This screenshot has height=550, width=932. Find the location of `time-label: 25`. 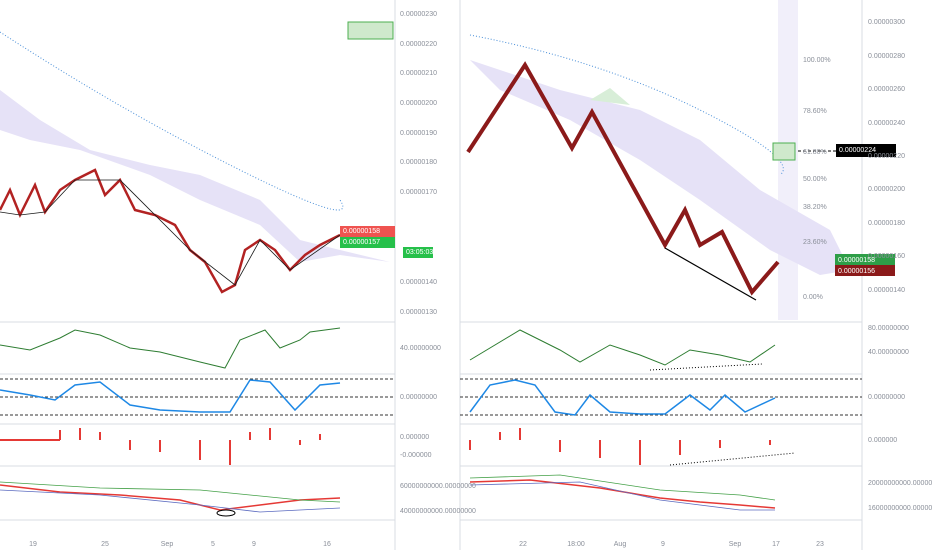

time-label: 25 is located at coordinates (105, 544).